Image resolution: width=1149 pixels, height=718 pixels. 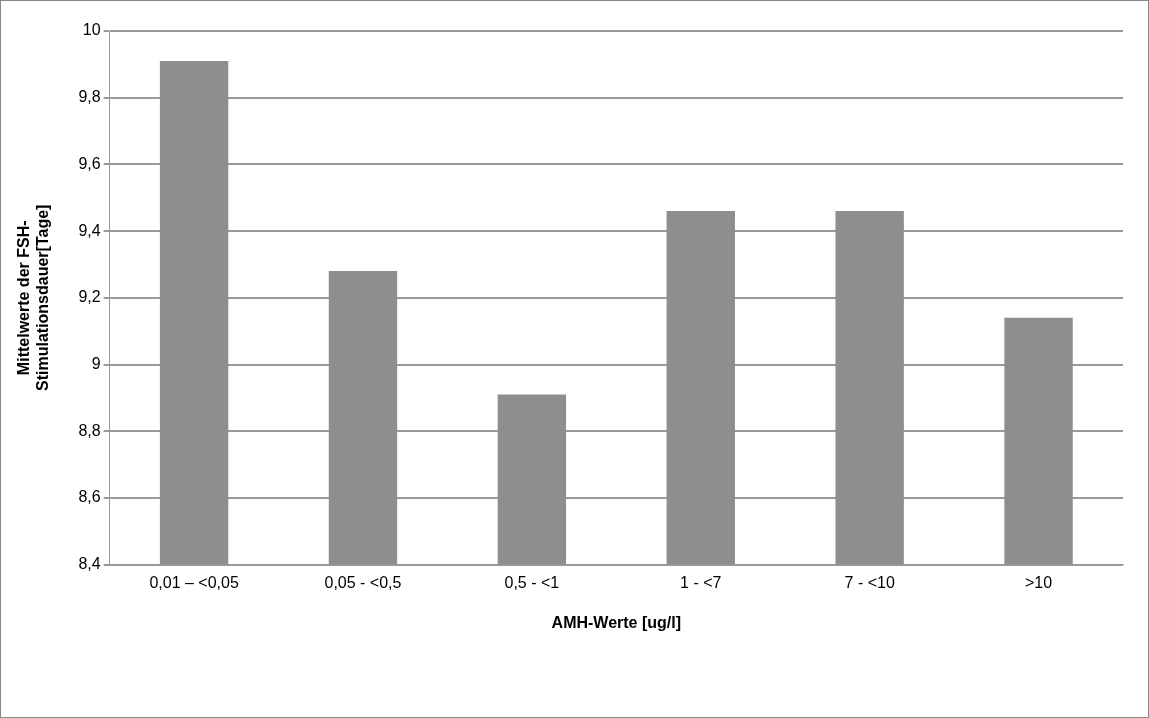 What do you see at coordinates (96, 363) in the screenshot?
I see `y-tick-label: 9` at bounding box center [96, 363].